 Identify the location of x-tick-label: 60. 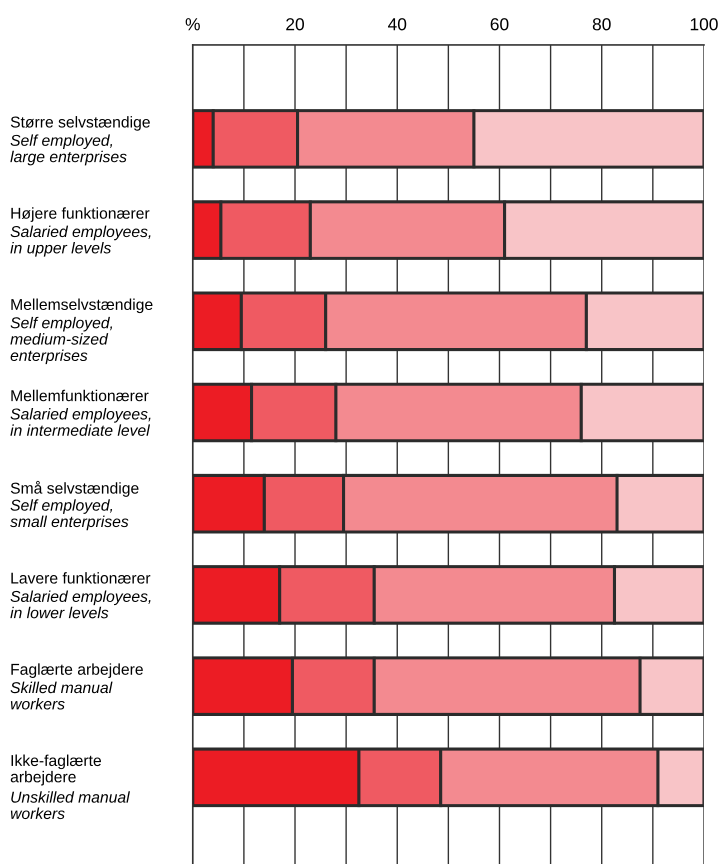
(499, 24).